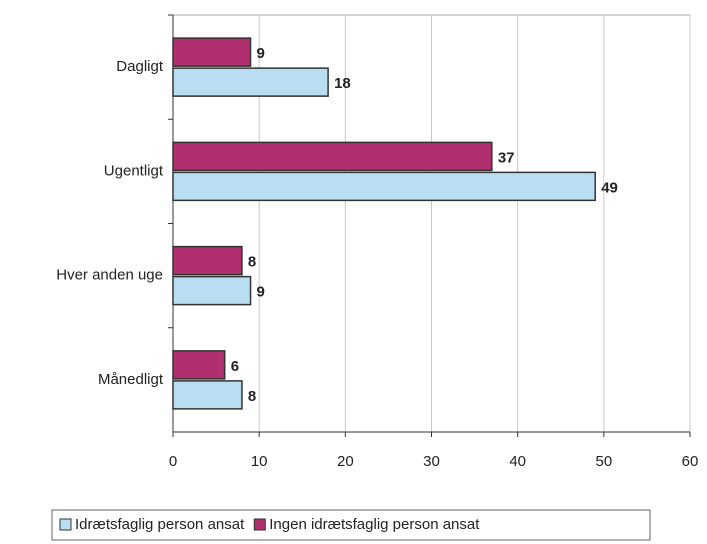  Describe the element at coordinates (374, 524) in the screenshot. I see `legend-label: Ingen idrætsfaglig person ansat` at that location.